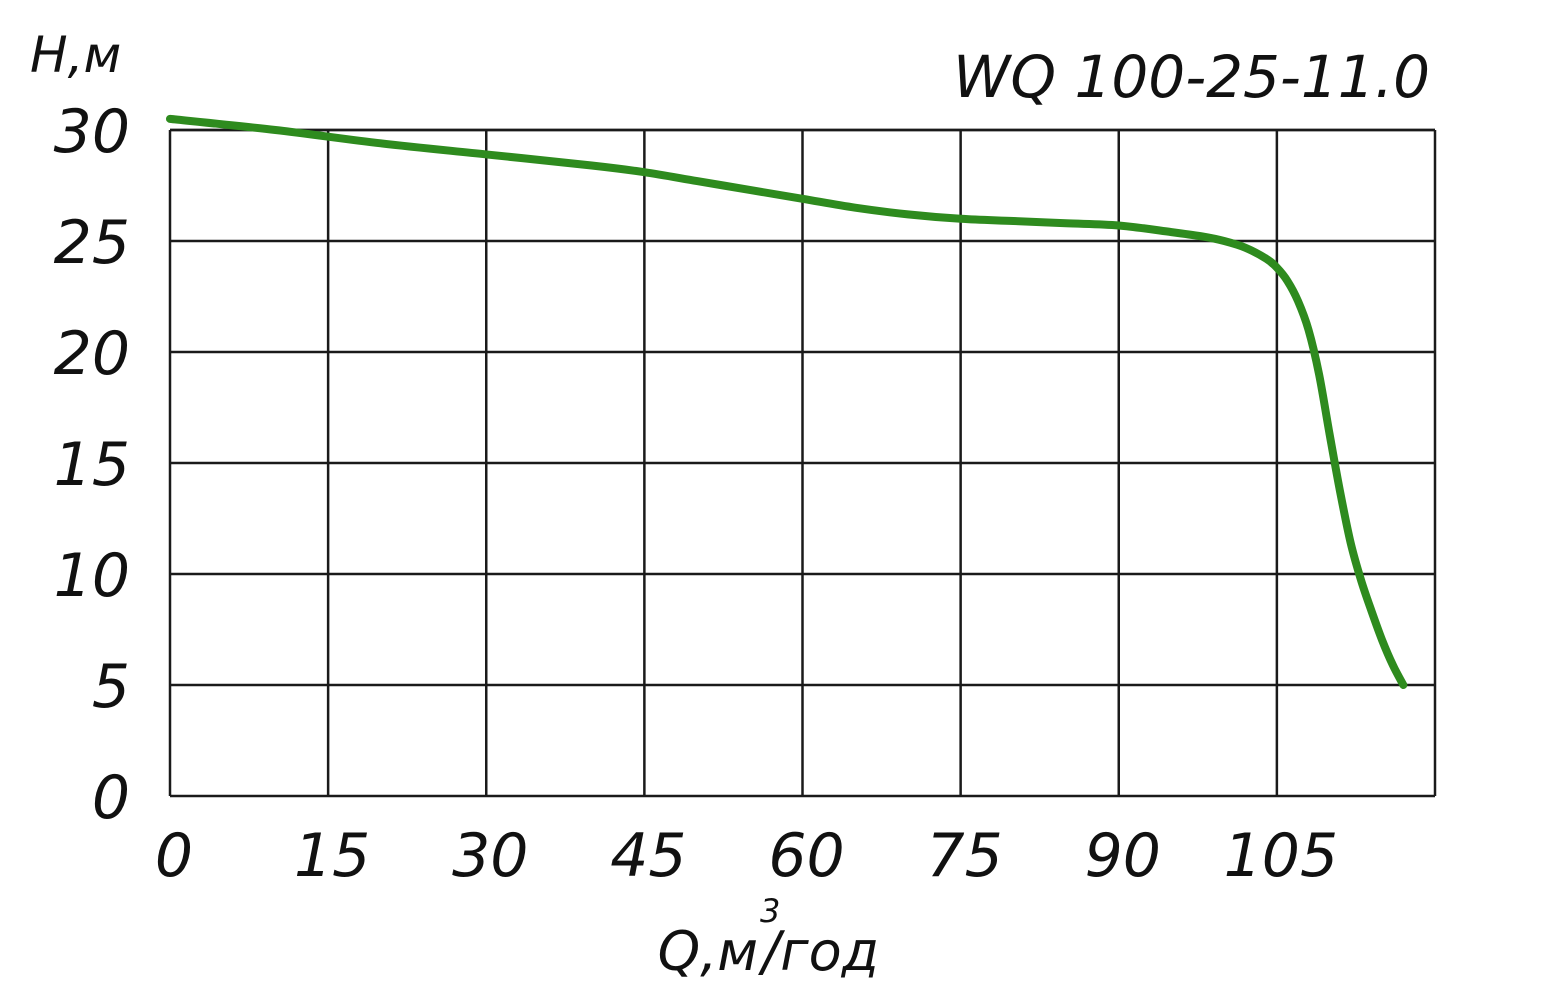  I want to click on x-axis-label: Q,м 3 /год, so click(768, 937).